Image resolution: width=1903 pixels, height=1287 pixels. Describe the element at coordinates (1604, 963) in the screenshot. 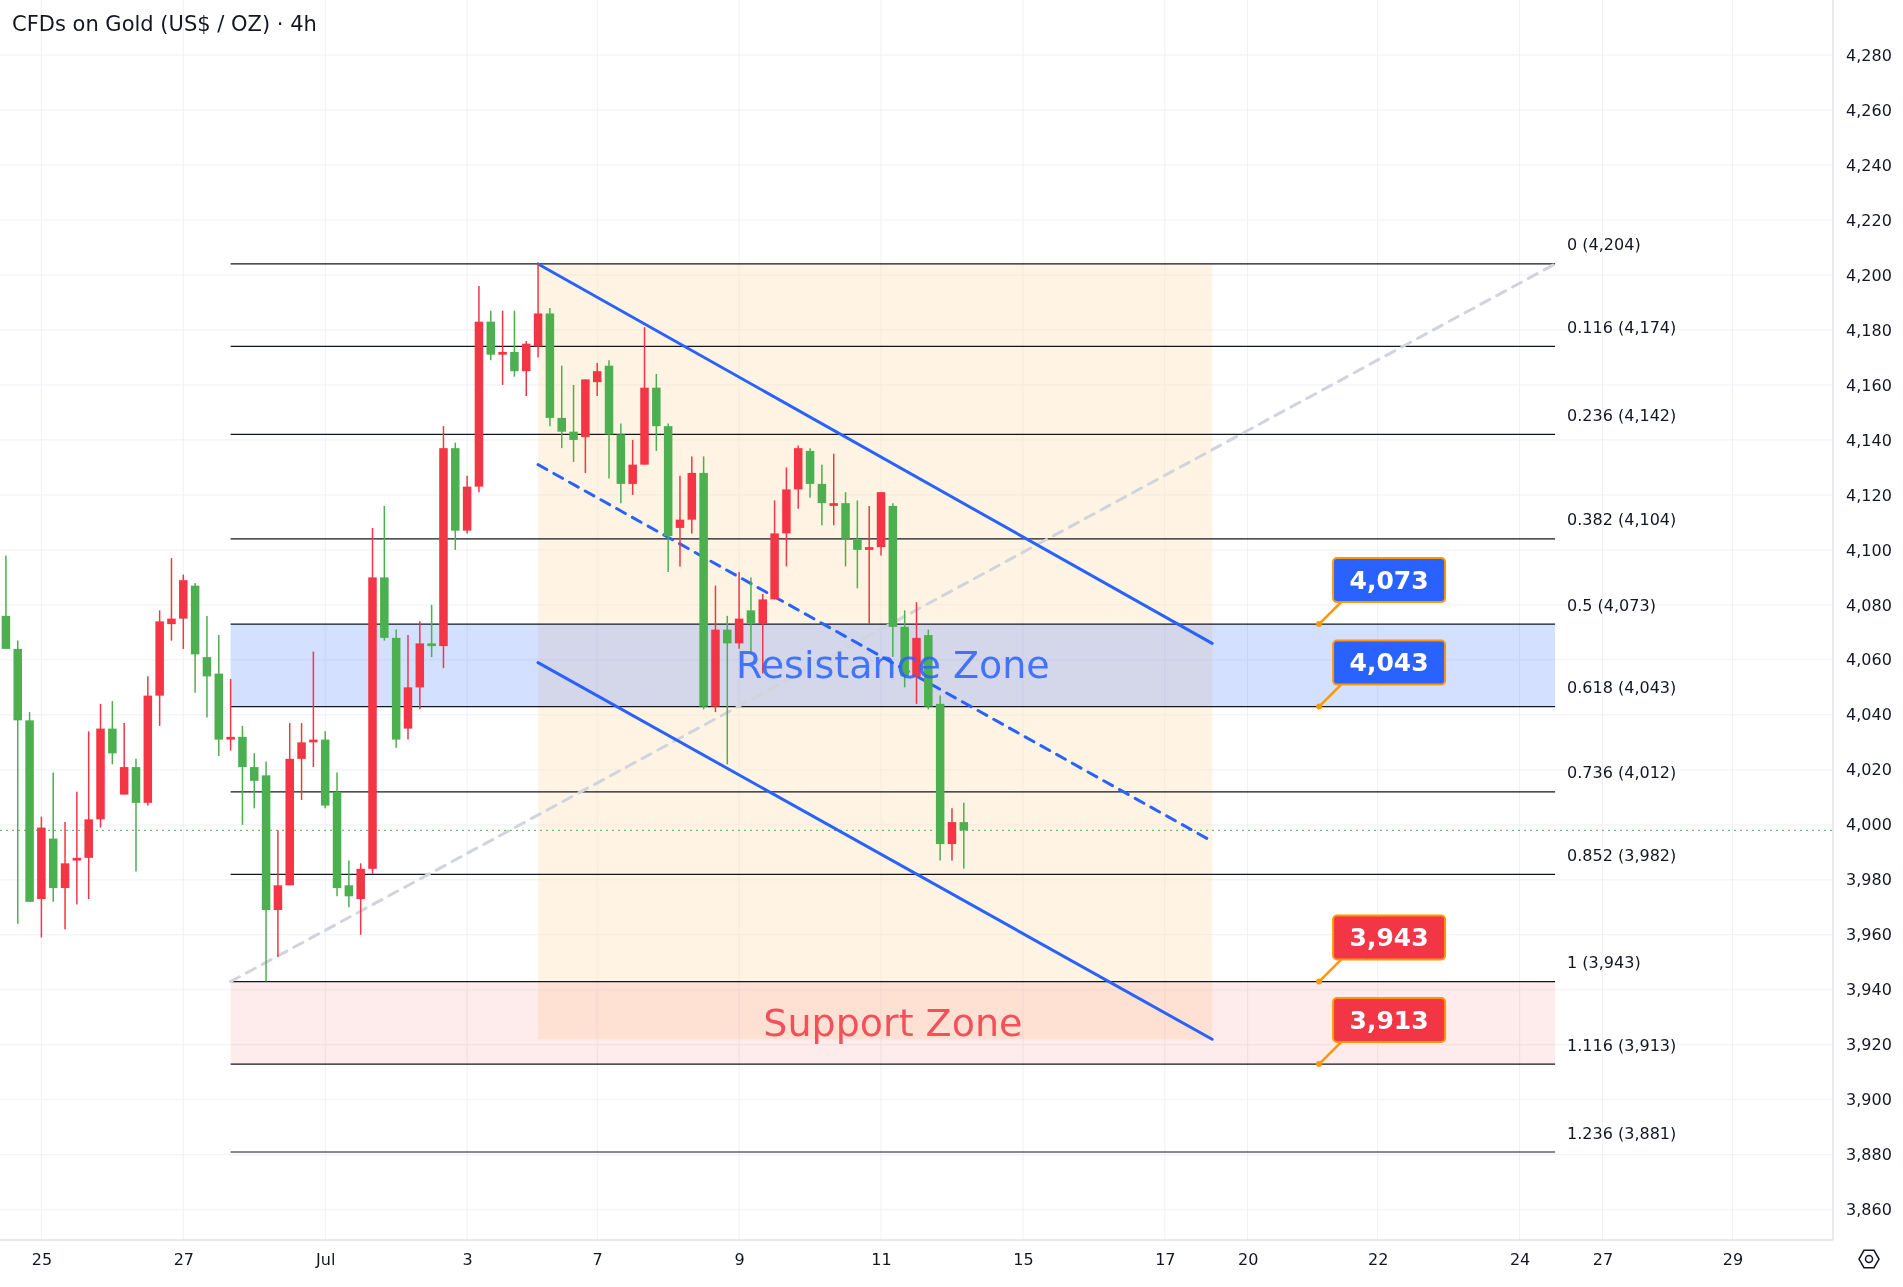

I see `ref-line-label: 1 (3,943)` at that location.